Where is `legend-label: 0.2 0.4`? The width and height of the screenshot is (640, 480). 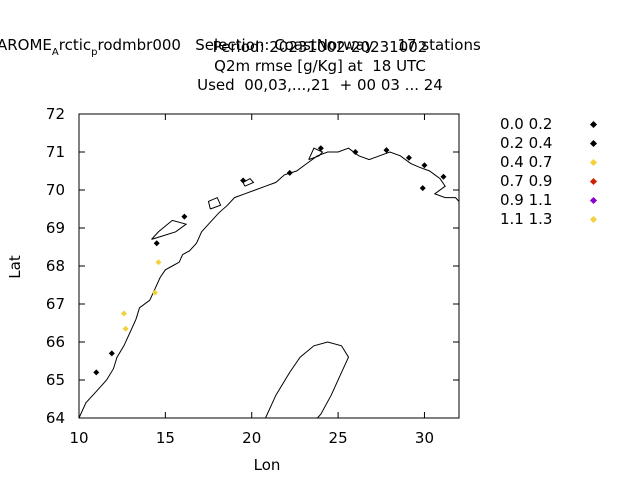 legend-label: 0.2 0.4 is located at coordinates (526, 143).